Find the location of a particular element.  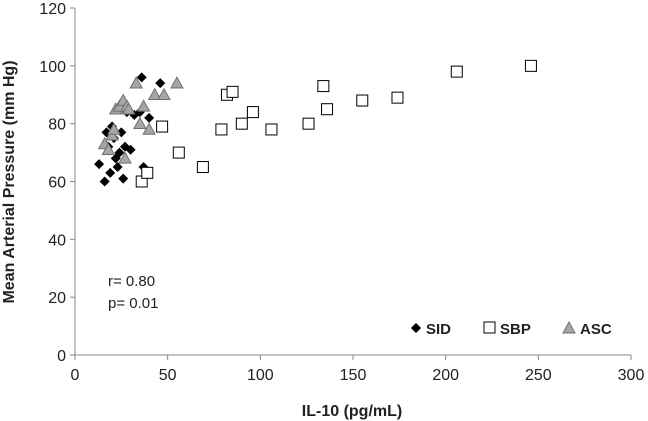

series-asc is located at coordinates (140, 120).